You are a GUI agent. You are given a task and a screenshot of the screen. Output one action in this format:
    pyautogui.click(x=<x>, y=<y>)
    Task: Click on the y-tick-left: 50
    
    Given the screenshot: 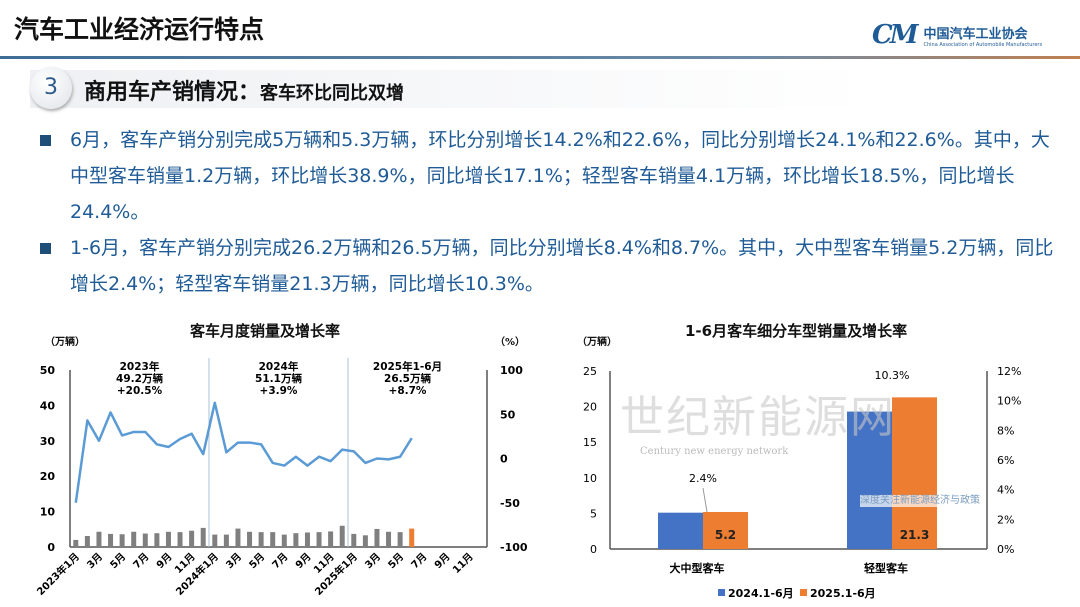 What is the action you would take?
    pyautogui.click(x=48, y=370)
    